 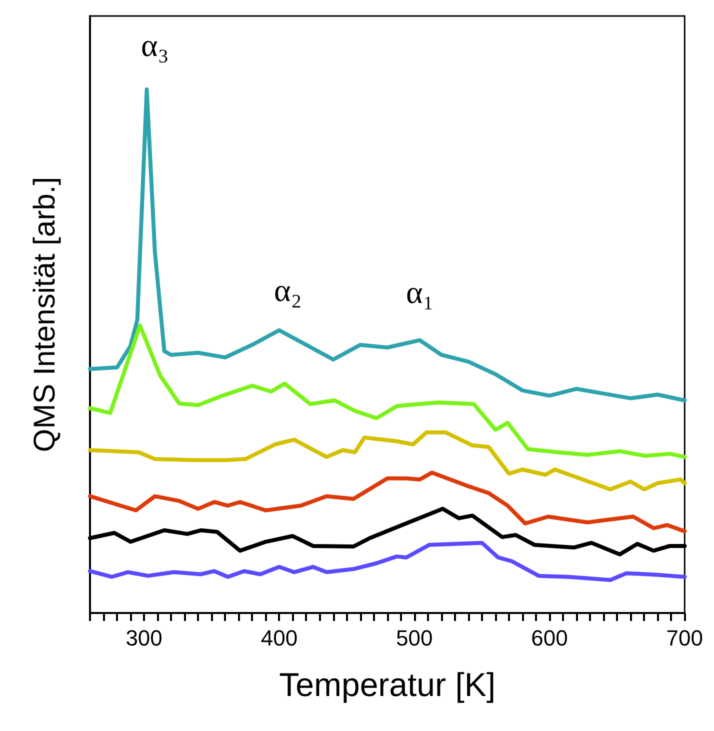 I want to click on x-axis-title: Temperatur [K], so click(x=387, y=684).